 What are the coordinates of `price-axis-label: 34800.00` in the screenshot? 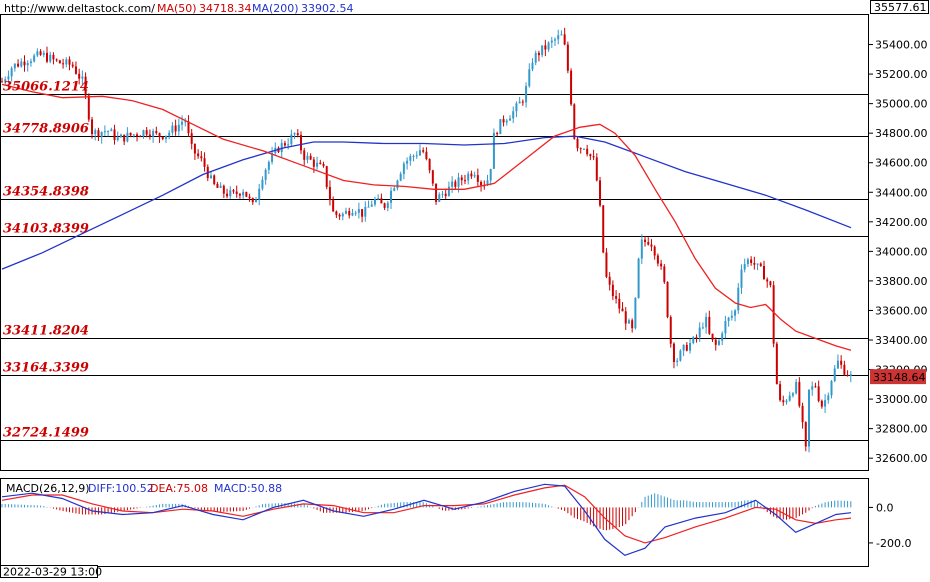 It's located at (901, 133).